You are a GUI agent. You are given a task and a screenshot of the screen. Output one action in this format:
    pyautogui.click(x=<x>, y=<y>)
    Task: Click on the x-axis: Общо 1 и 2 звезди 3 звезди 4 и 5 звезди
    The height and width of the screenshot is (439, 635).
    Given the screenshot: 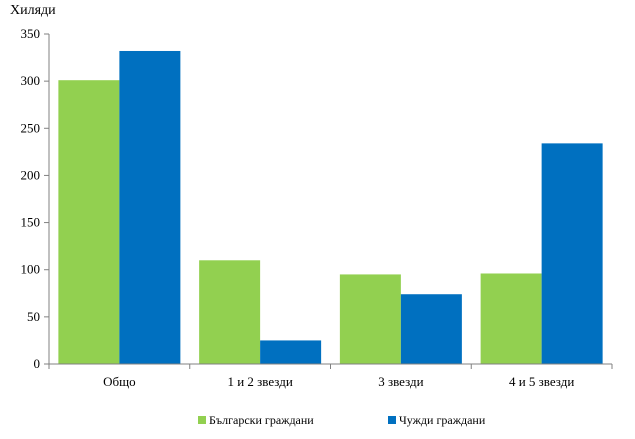 What is the action you would take?
    pyautogui.click(x=330, y=376)
    